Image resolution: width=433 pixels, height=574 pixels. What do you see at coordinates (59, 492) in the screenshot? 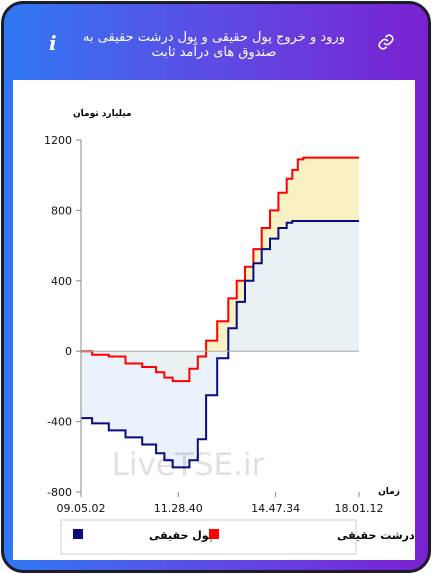
I see `y-tick-label: -800` at bounding box center [59, 492].